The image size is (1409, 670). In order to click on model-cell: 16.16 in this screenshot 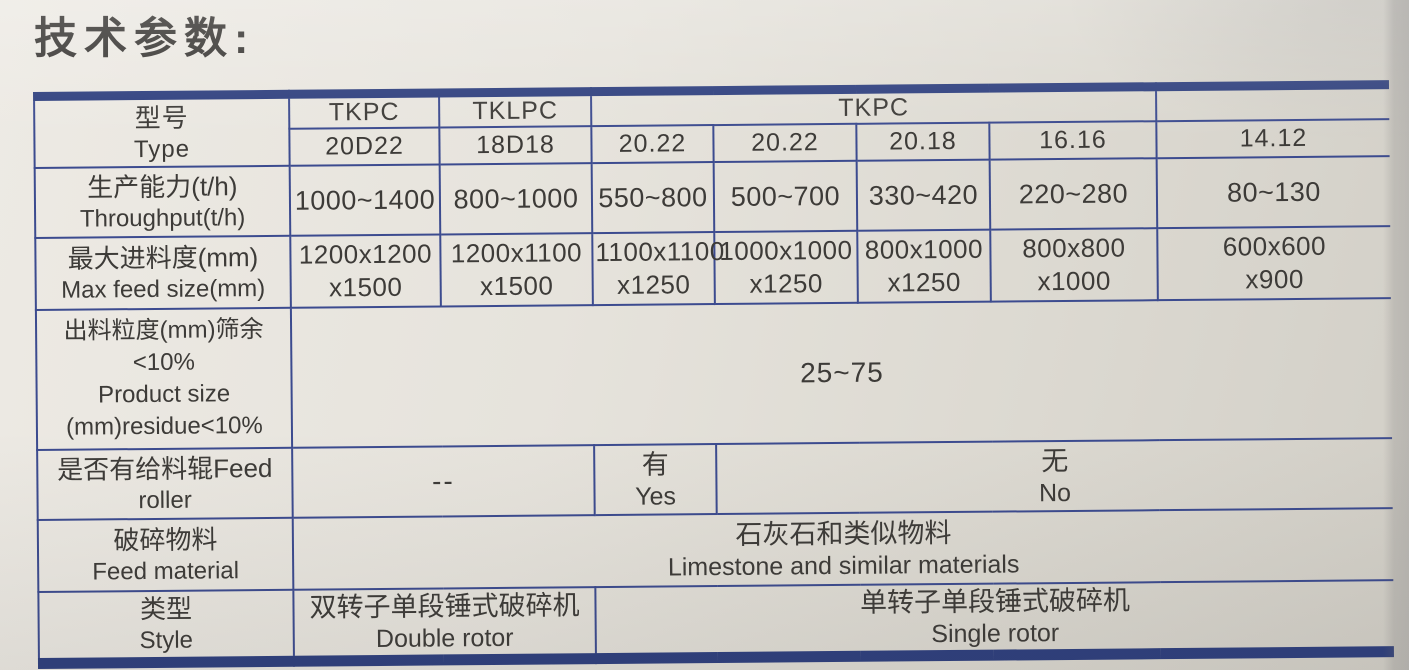, I will do `click(1073, 140)`.